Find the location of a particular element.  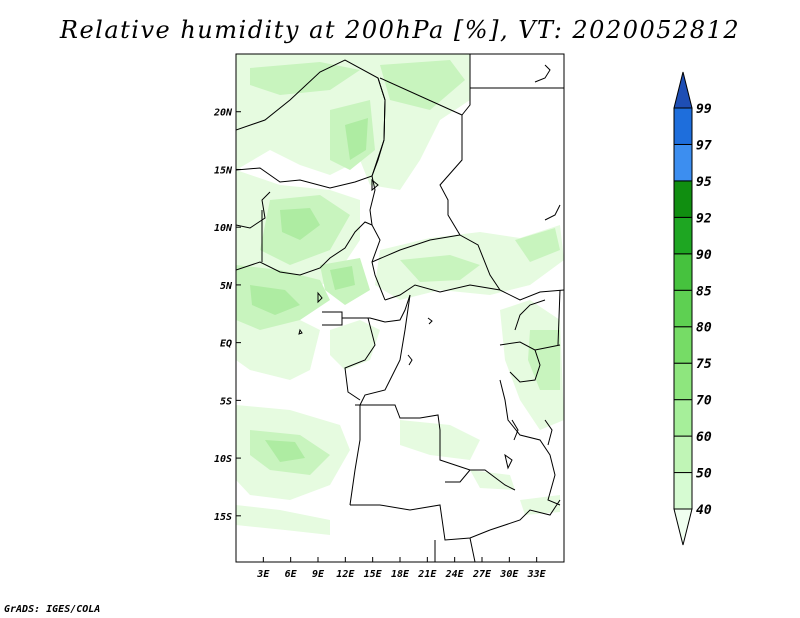

lon-tick-label: 12E is located at coordinates (345, 574).